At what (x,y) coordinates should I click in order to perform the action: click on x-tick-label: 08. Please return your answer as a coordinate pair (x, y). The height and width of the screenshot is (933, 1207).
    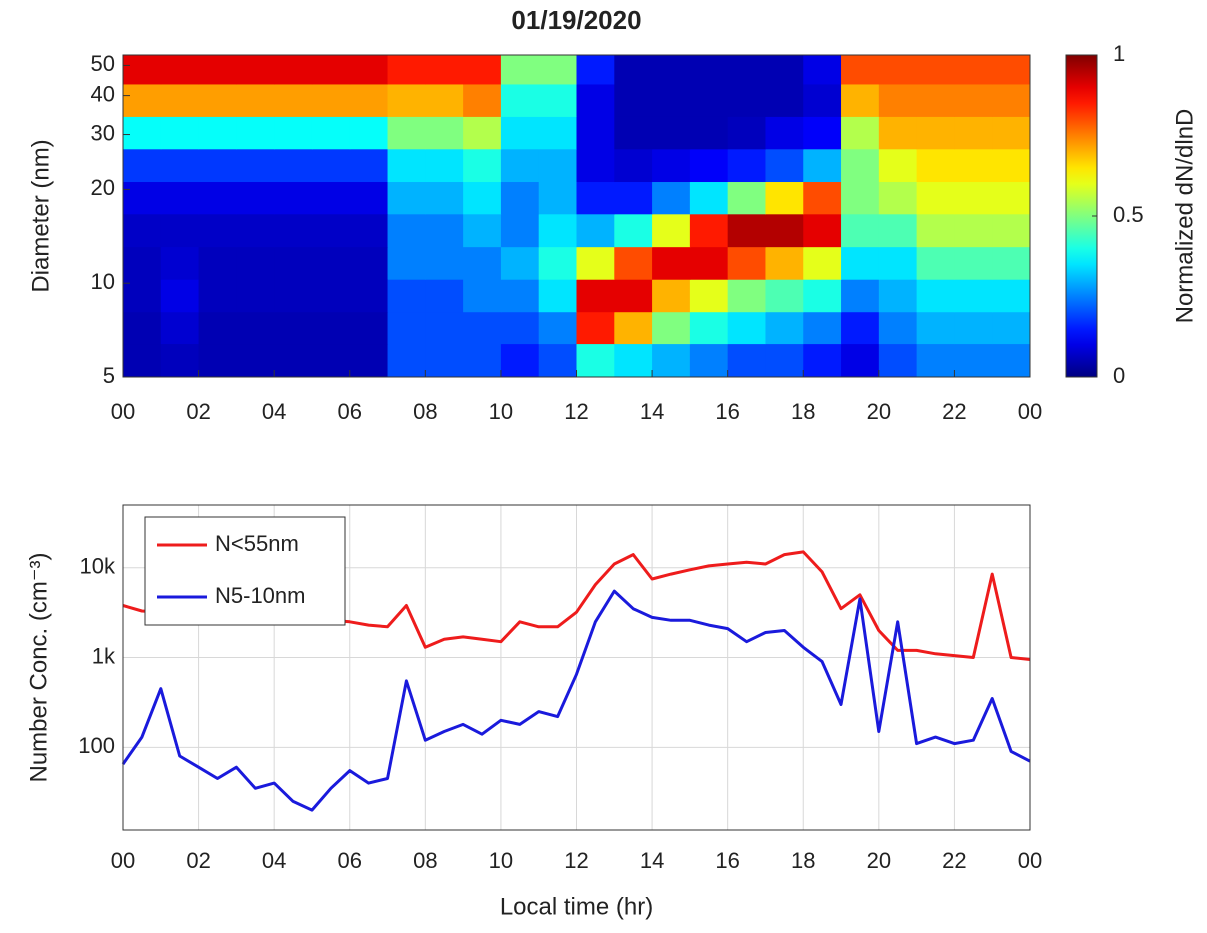
    Looking at the image, I should click on (425, 860).